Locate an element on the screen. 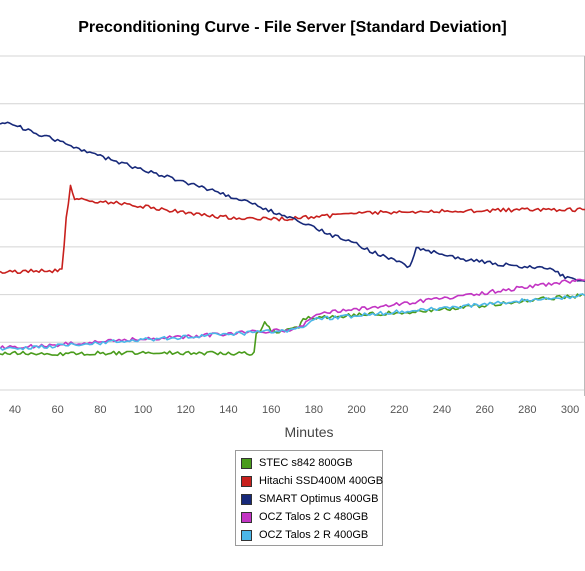 The width and height of the screenshot is (585, 571). legend-label: OCZ Talos 2 R 400GB is located at coordinates (314, 535).